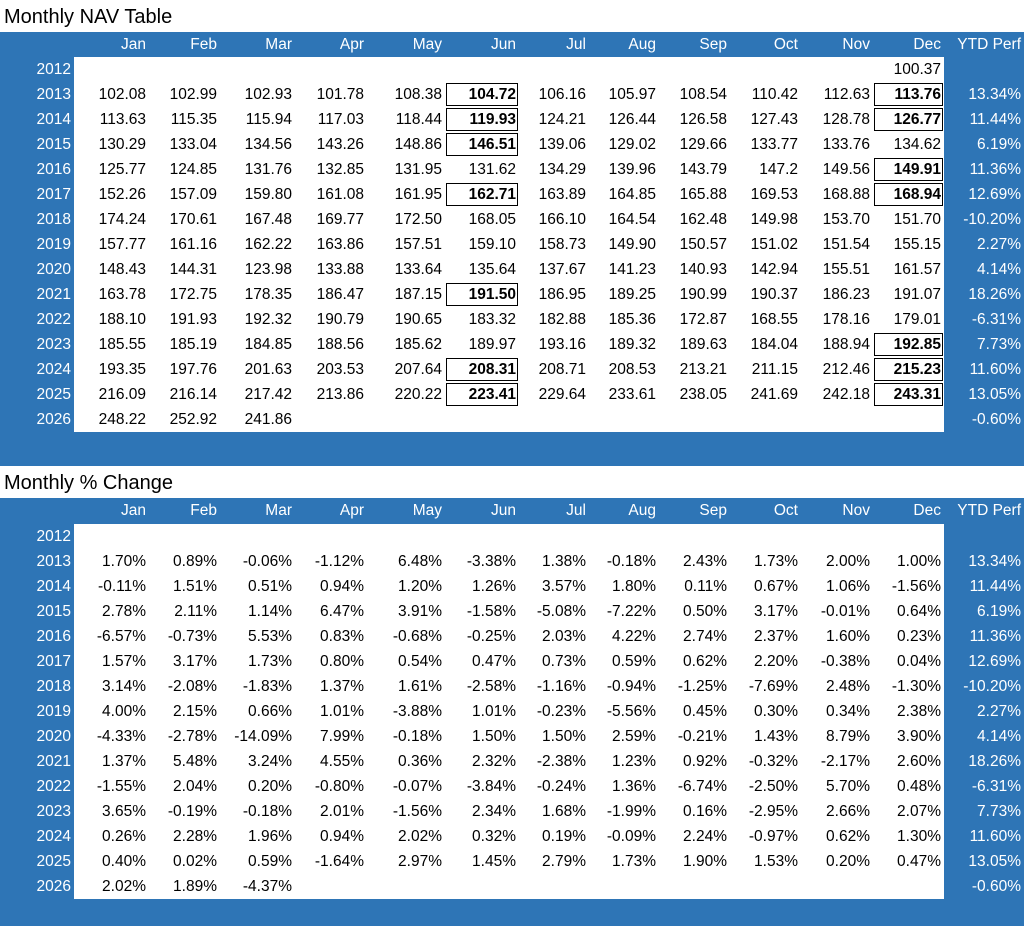 The width and height of the screenshot is (1024, 926). I want to click on value-cell: 155.15, so click(908, 244).